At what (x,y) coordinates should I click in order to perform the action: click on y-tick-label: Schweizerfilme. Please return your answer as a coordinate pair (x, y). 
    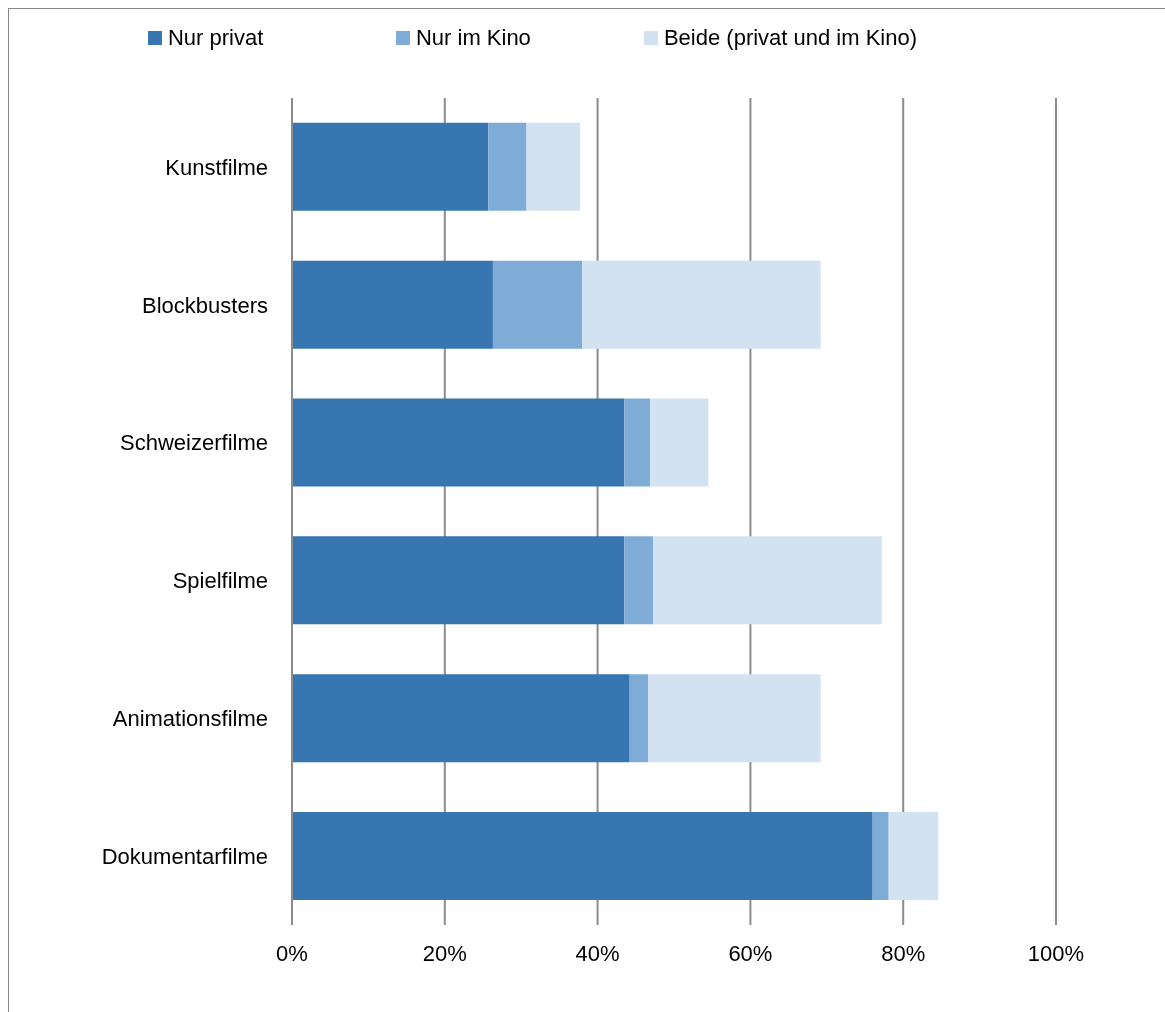
    Looking at the image, I should click on (194, 443).